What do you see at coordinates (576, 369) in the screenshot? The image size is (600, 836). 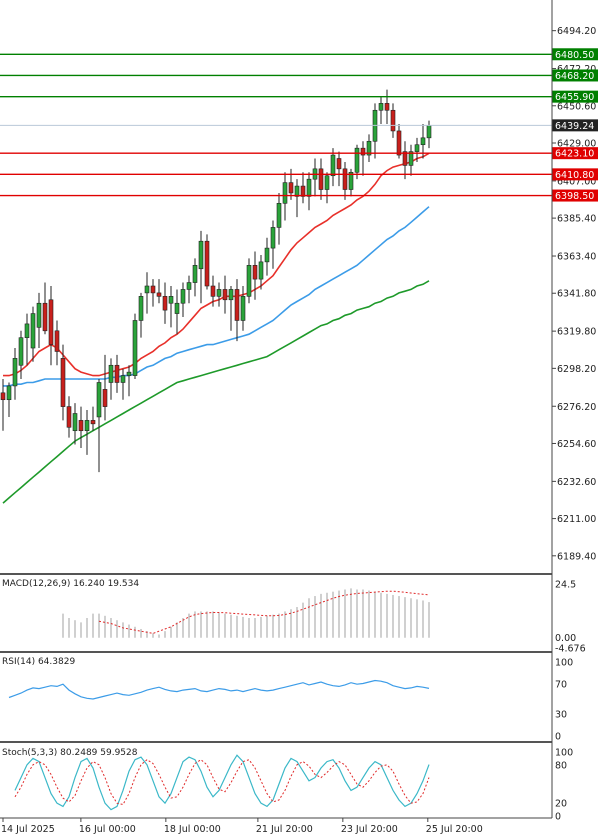 I see `price-axis-label: 6298.20` at bounding box center [576, 369].